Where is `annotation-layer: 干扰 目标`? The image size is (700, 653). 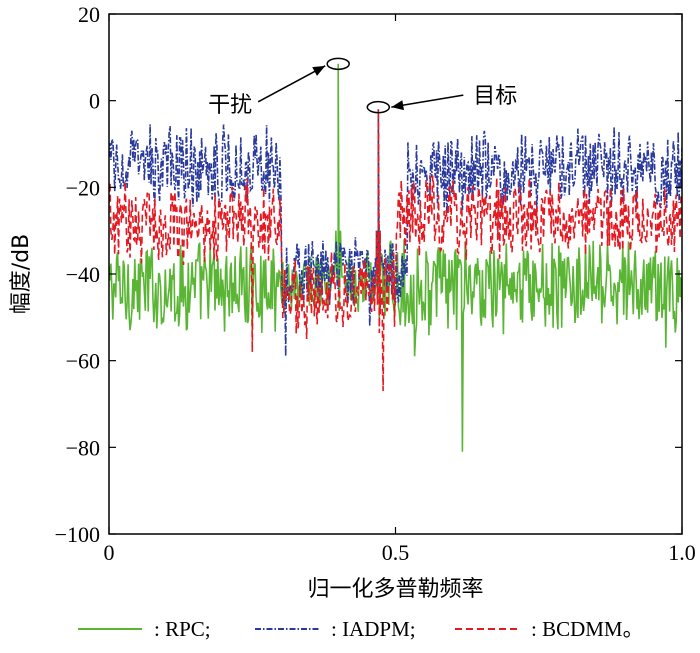
annotation-layer: 干扰 目标 is located at coordinates (362, 87).